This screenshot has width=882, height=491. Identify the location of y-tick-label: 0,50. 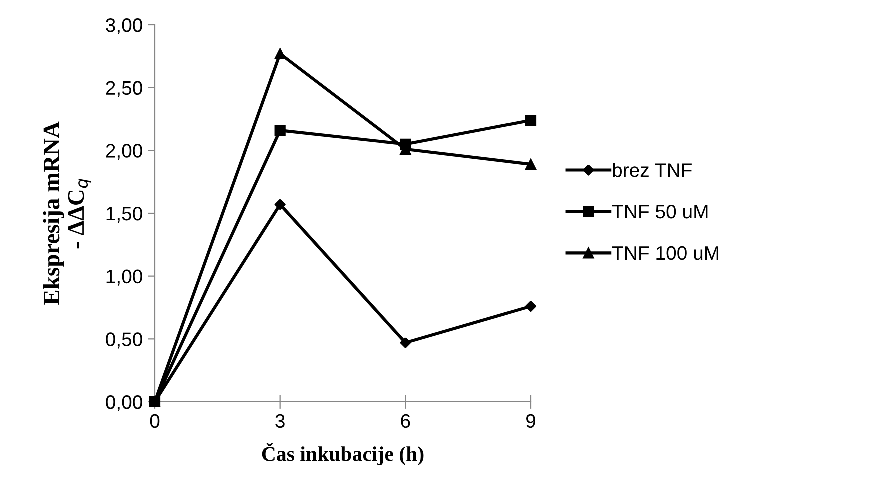
(124, 340).